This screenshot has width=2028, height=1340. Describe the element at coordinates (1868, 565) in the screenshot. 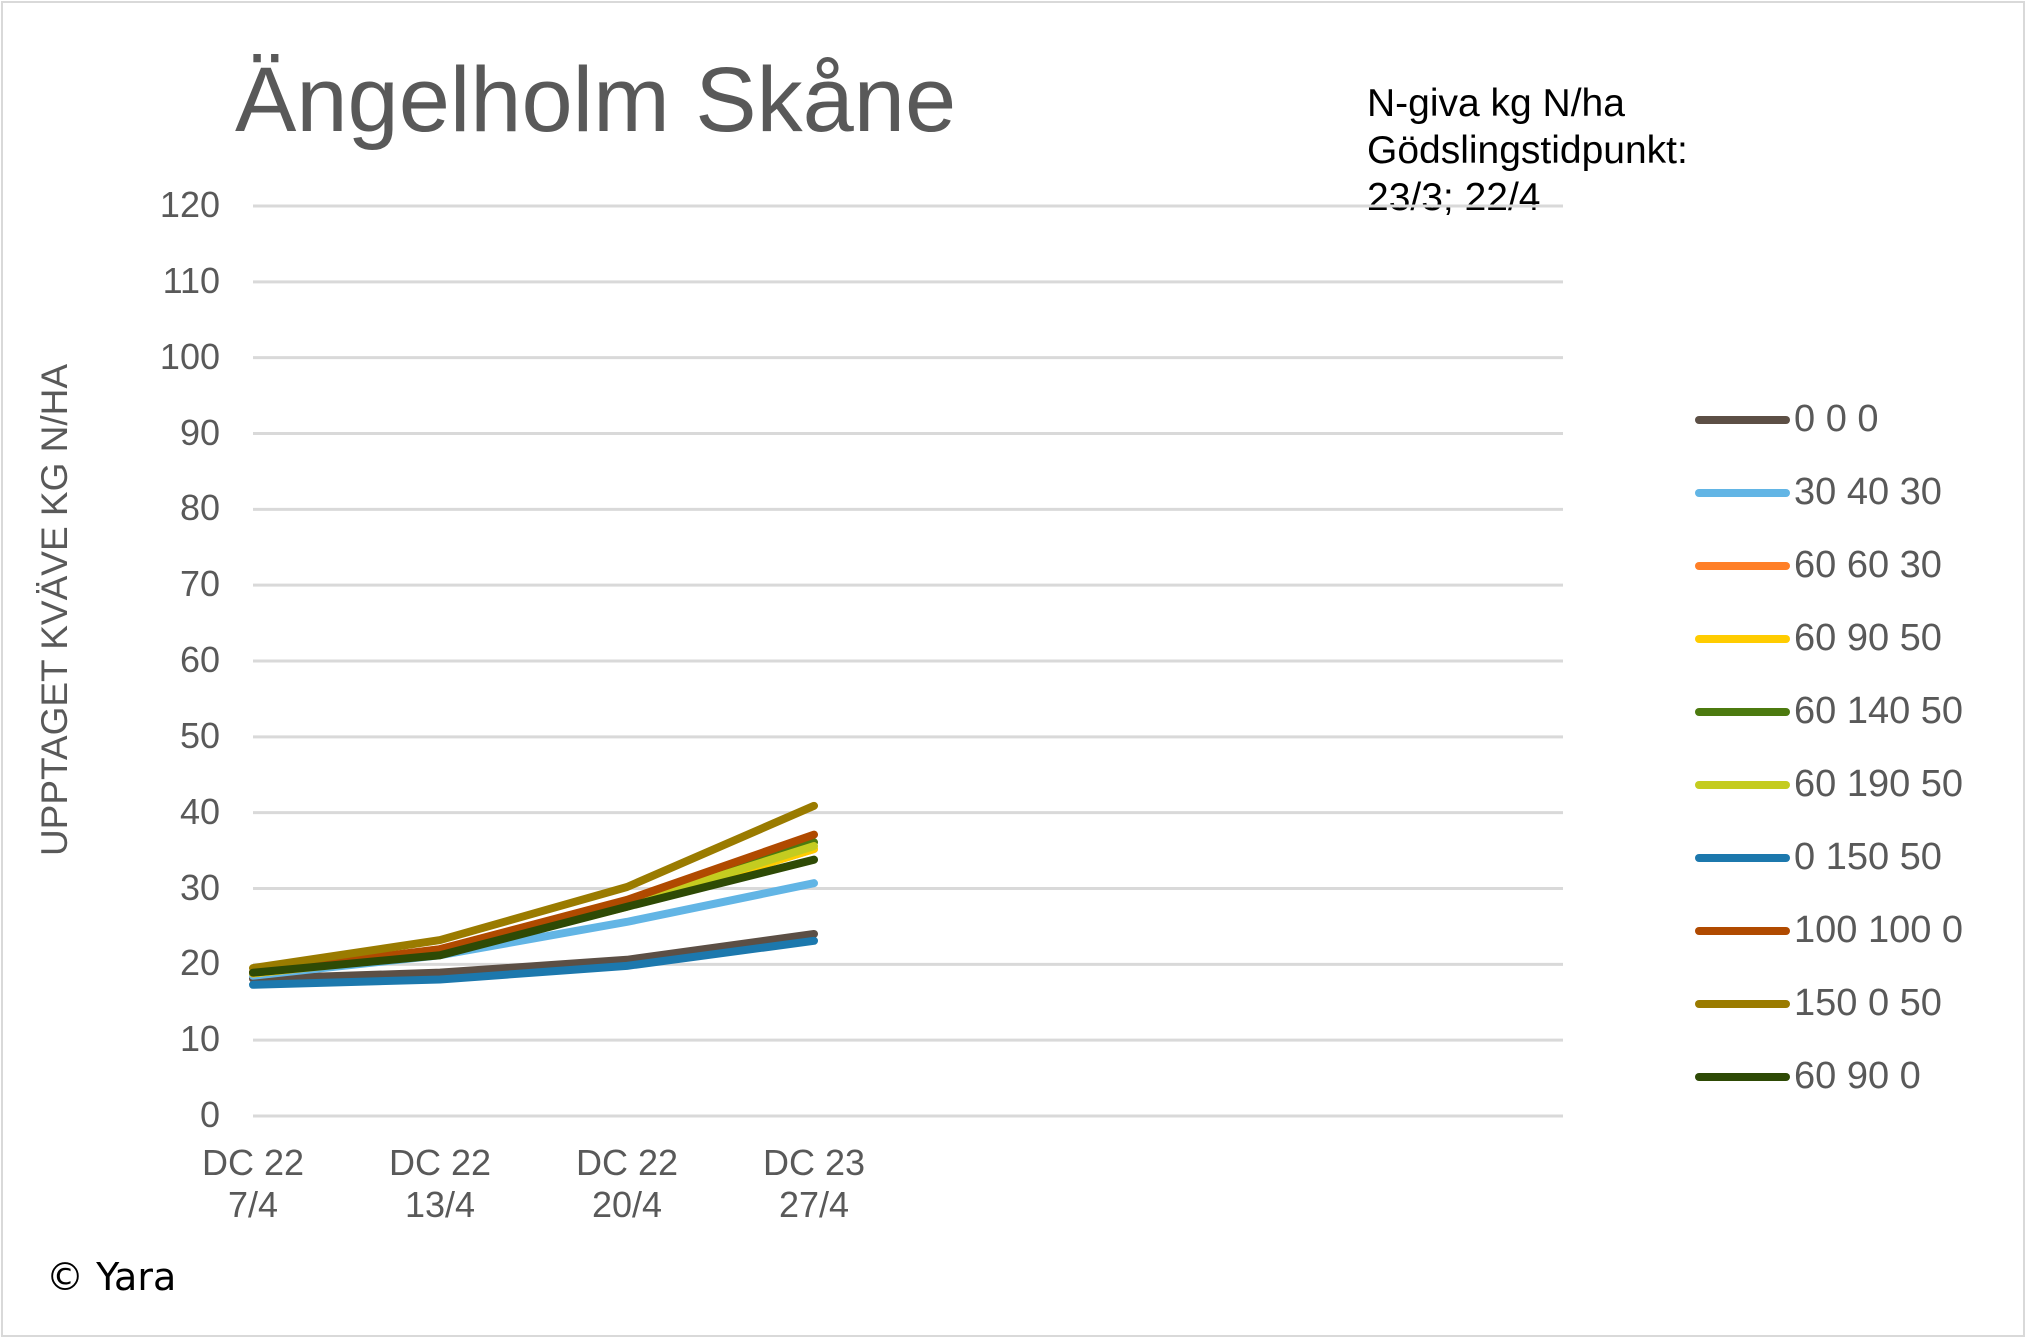

I see `legend-label: 60 60 30` at that location.